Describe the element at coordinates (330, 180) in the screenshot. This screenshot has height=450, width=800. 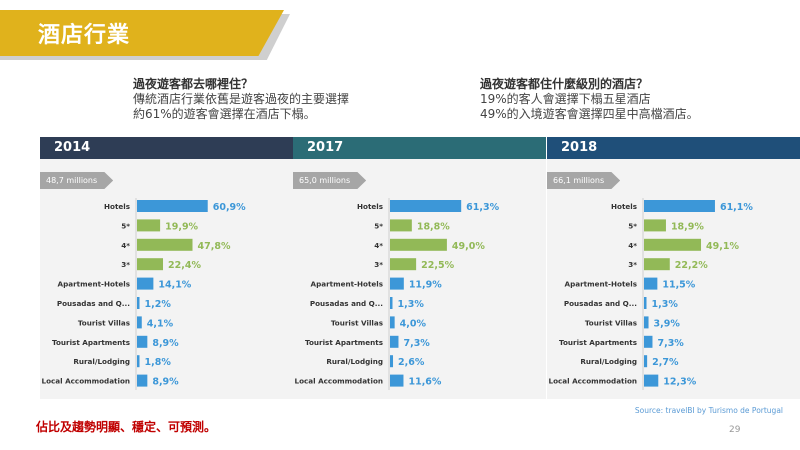
I see `total-visitors-2017: 65,0 millions` at that location.